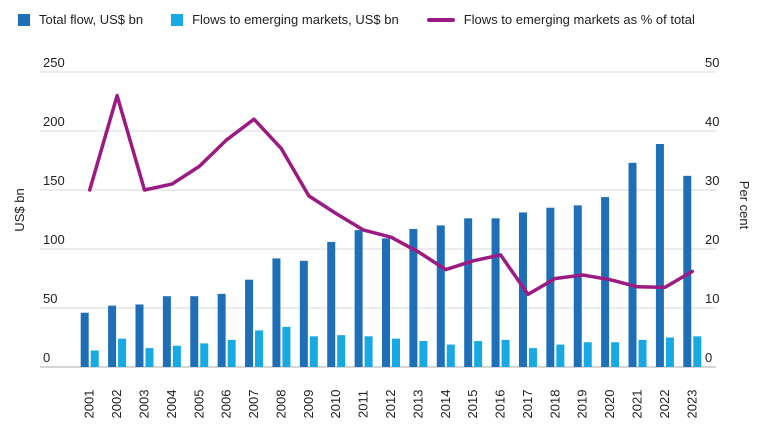  Describe the element at coordinates (500, 404) in the screenshot. I see `x-tick-label: 2016` at that location.